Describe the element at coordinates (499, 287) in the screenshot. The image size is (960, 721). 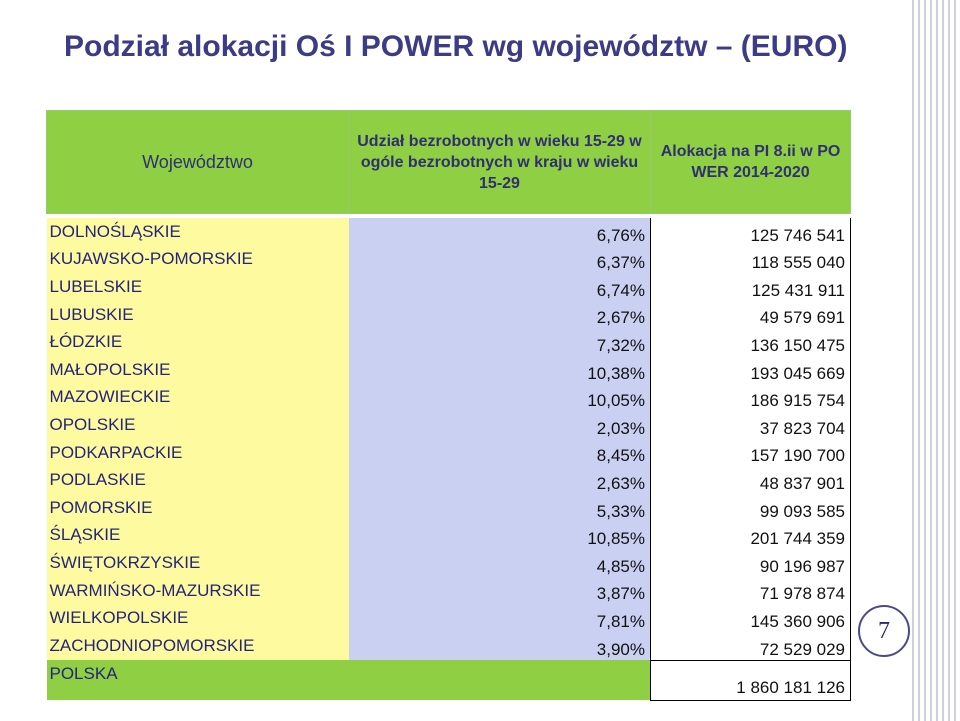
I see `share-cell: 6,74%` at that location.